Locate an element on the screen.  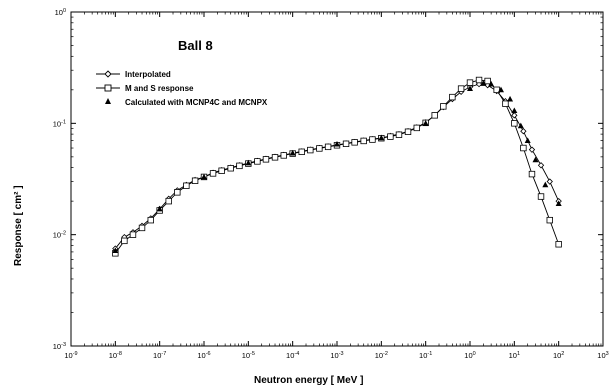
x-tick-label: 10³ is located at coordinates (602, 355).